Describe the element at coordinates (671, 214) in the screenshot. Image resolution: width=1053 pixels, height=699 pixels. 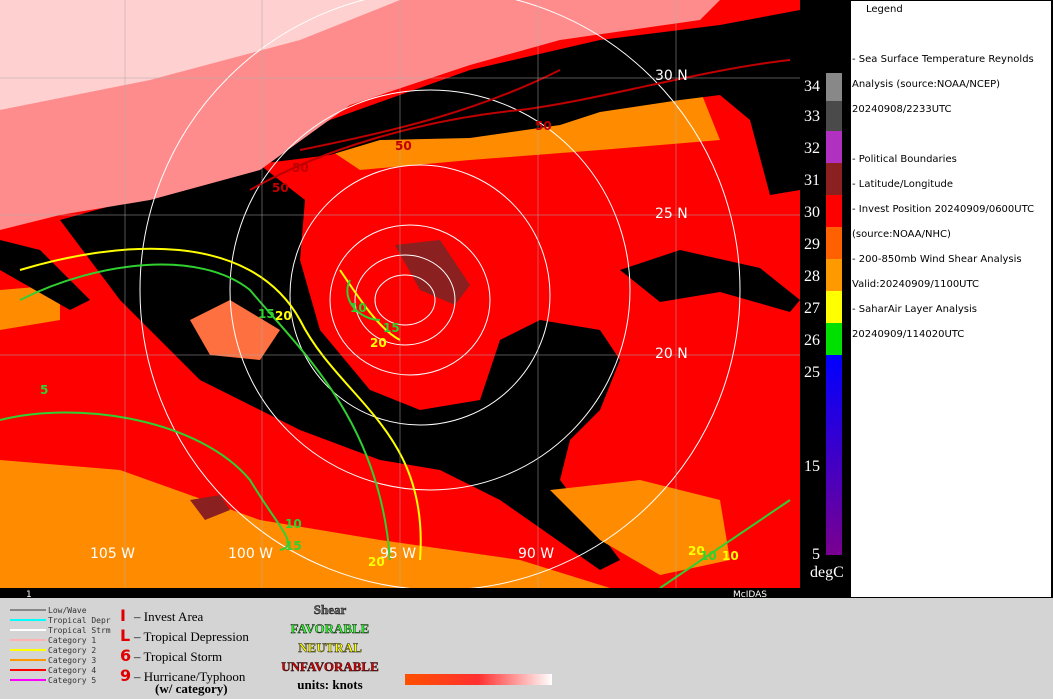
I see `lat-label: 25 N` at that location.